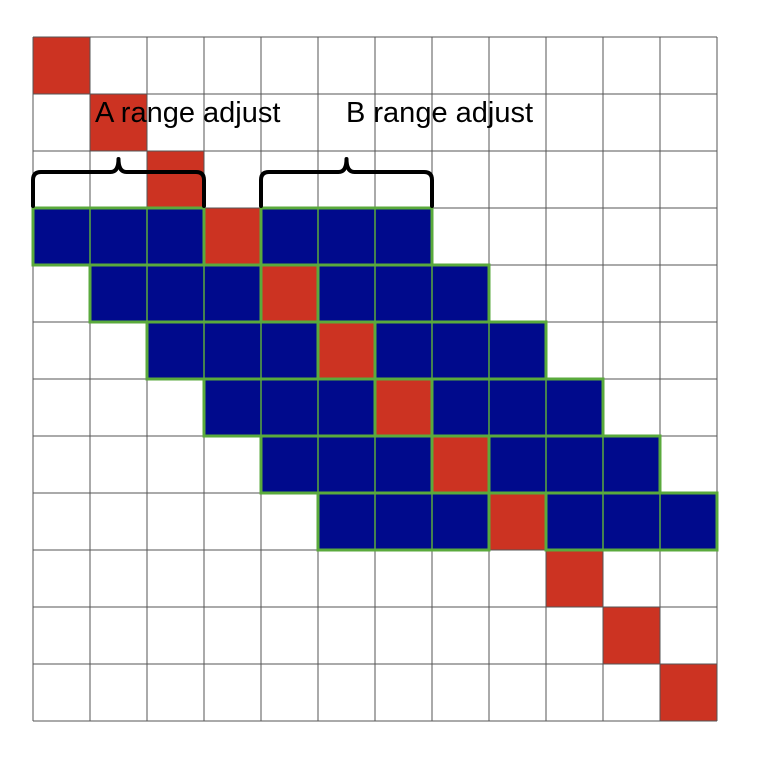 Image resolution: width=758 pixels, height=762 pixels. What do you see at coordinates (232, 182) in the screenshot?
I see `range-braces` at bounding box center [232, 182].